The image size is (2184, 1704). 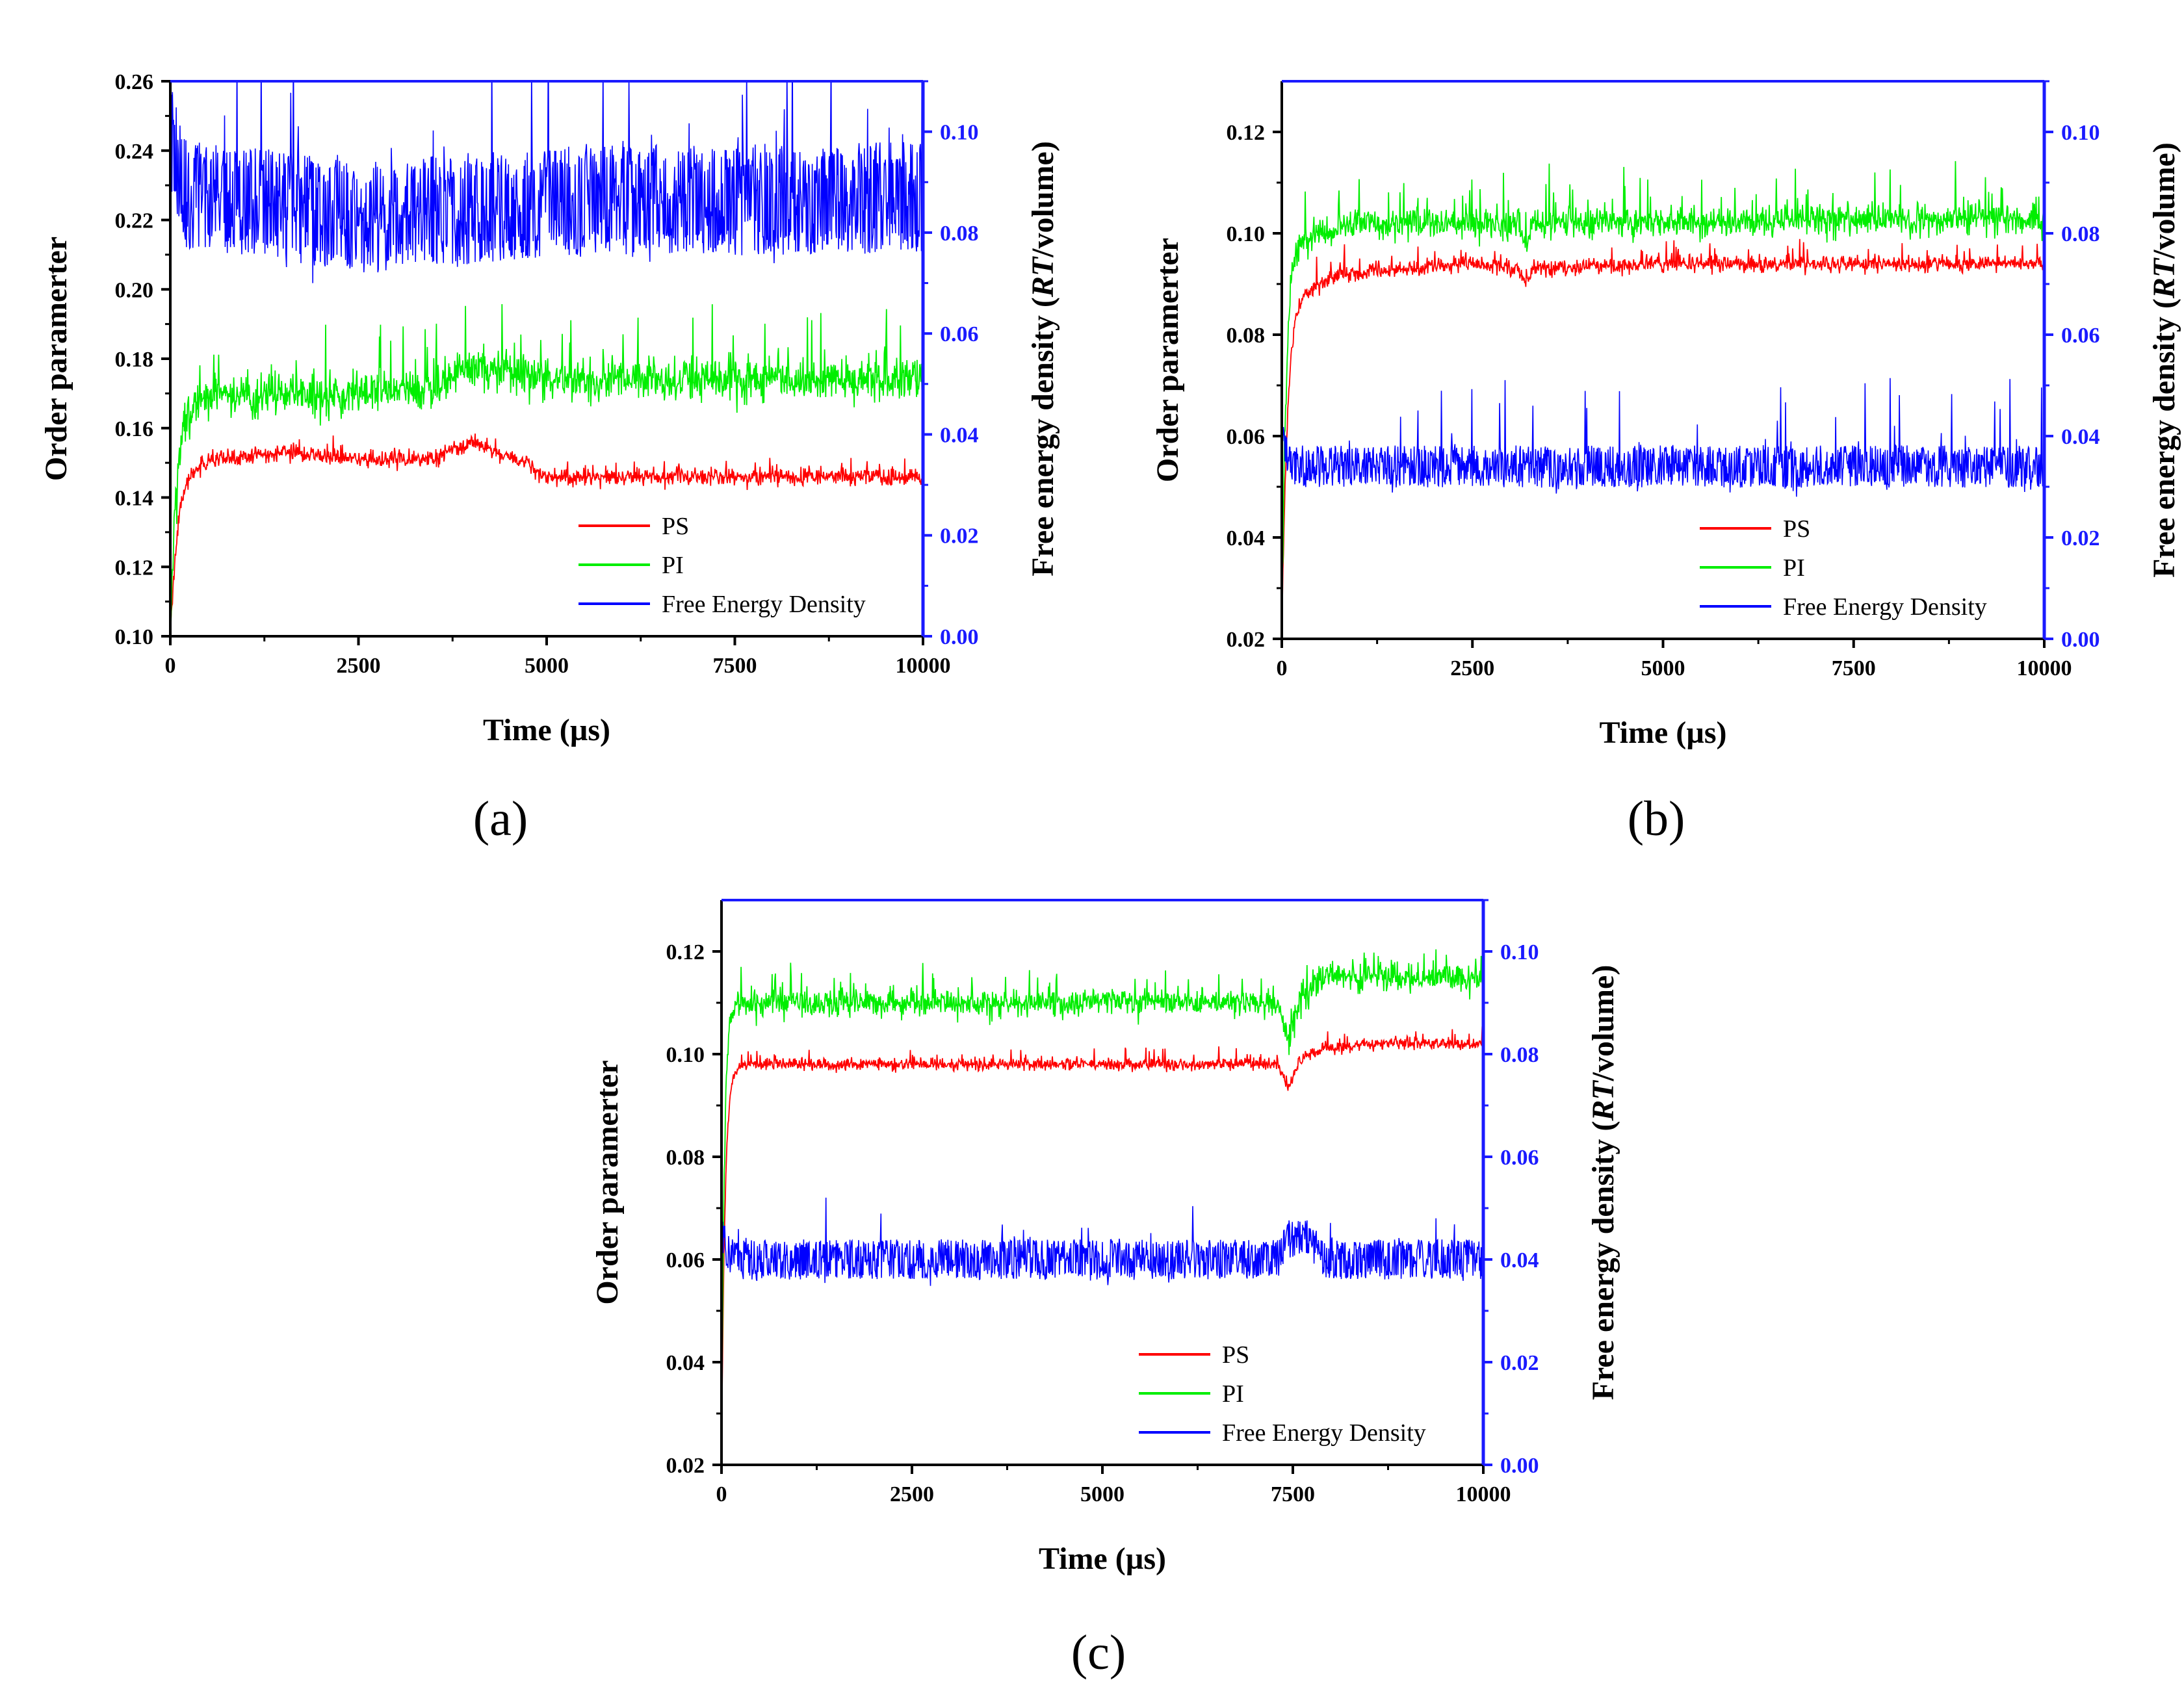 I want to click on y-left-tick-label: 0.16, so click(x=134, y=429).